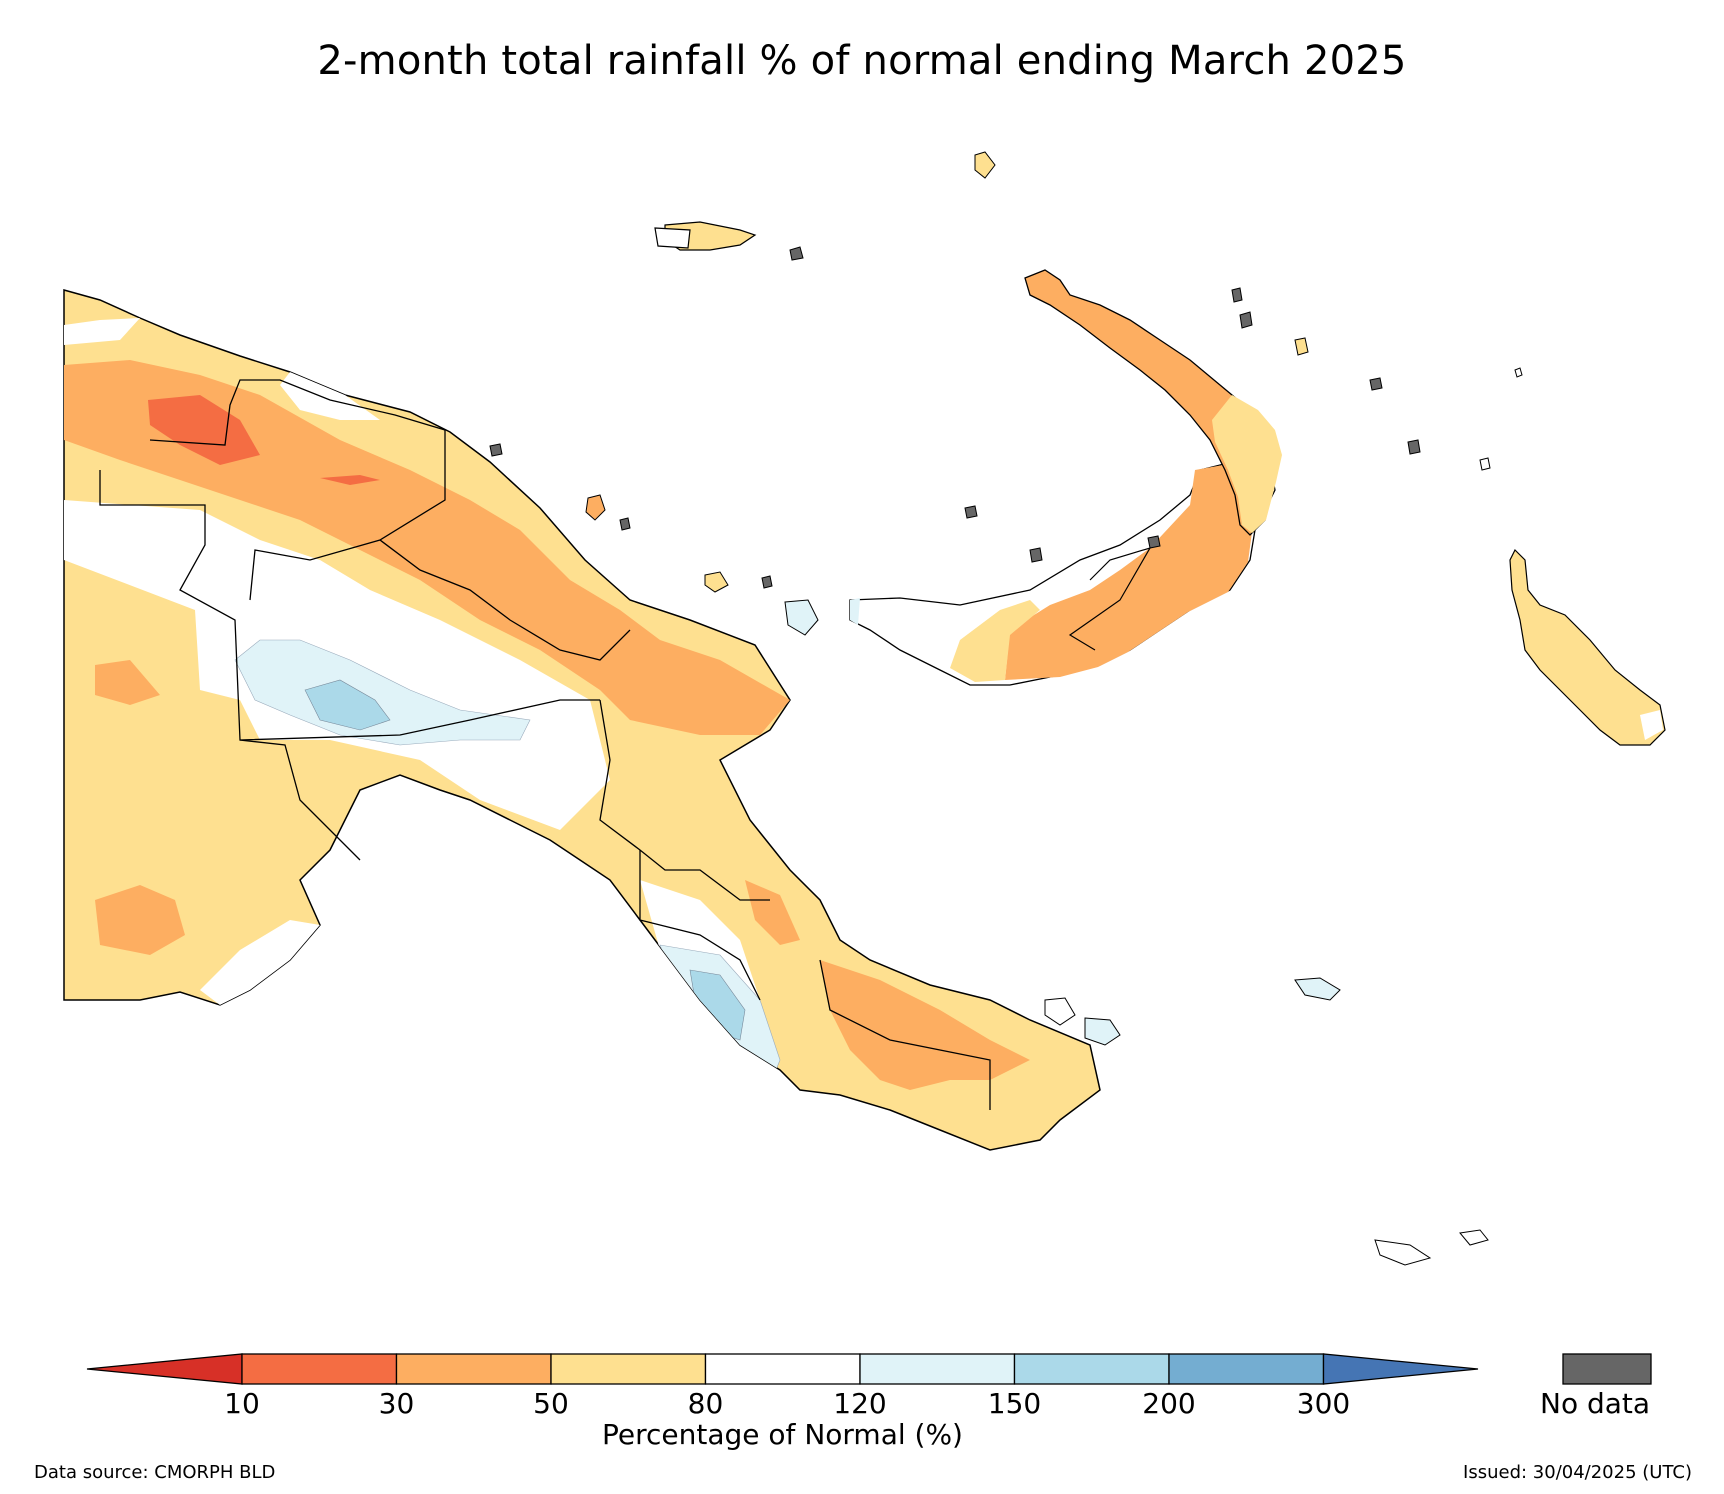 This screenshot has height=1494, width=1724. I want to click on new-britain-boundary, so click(1110, 598).